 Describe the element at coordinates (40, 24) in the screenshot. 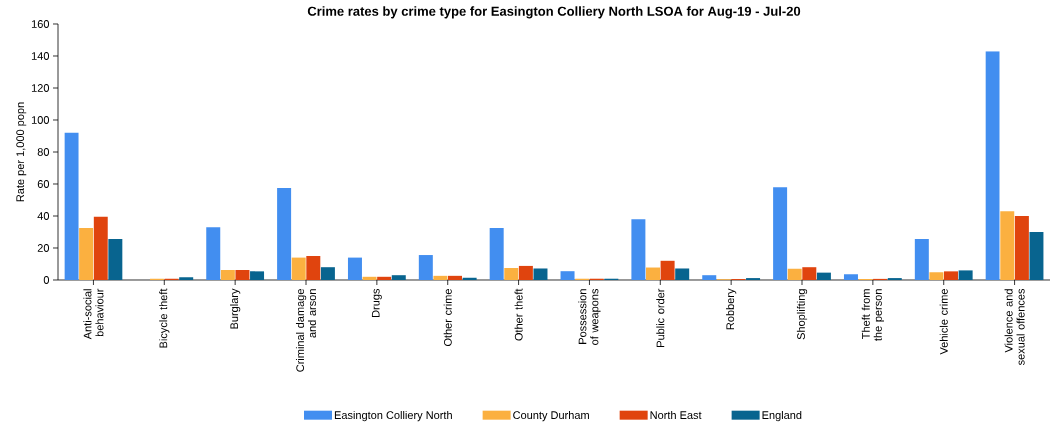

I see `y-tick-label: 160` at that location.